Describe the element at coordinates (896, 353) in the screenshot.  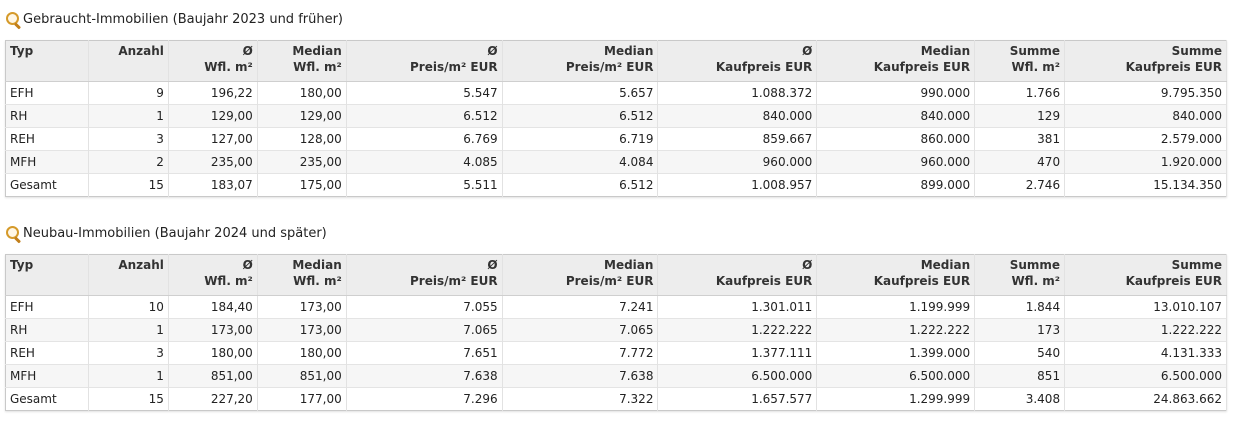
I see `table-cell: 1.399.000` at that location.